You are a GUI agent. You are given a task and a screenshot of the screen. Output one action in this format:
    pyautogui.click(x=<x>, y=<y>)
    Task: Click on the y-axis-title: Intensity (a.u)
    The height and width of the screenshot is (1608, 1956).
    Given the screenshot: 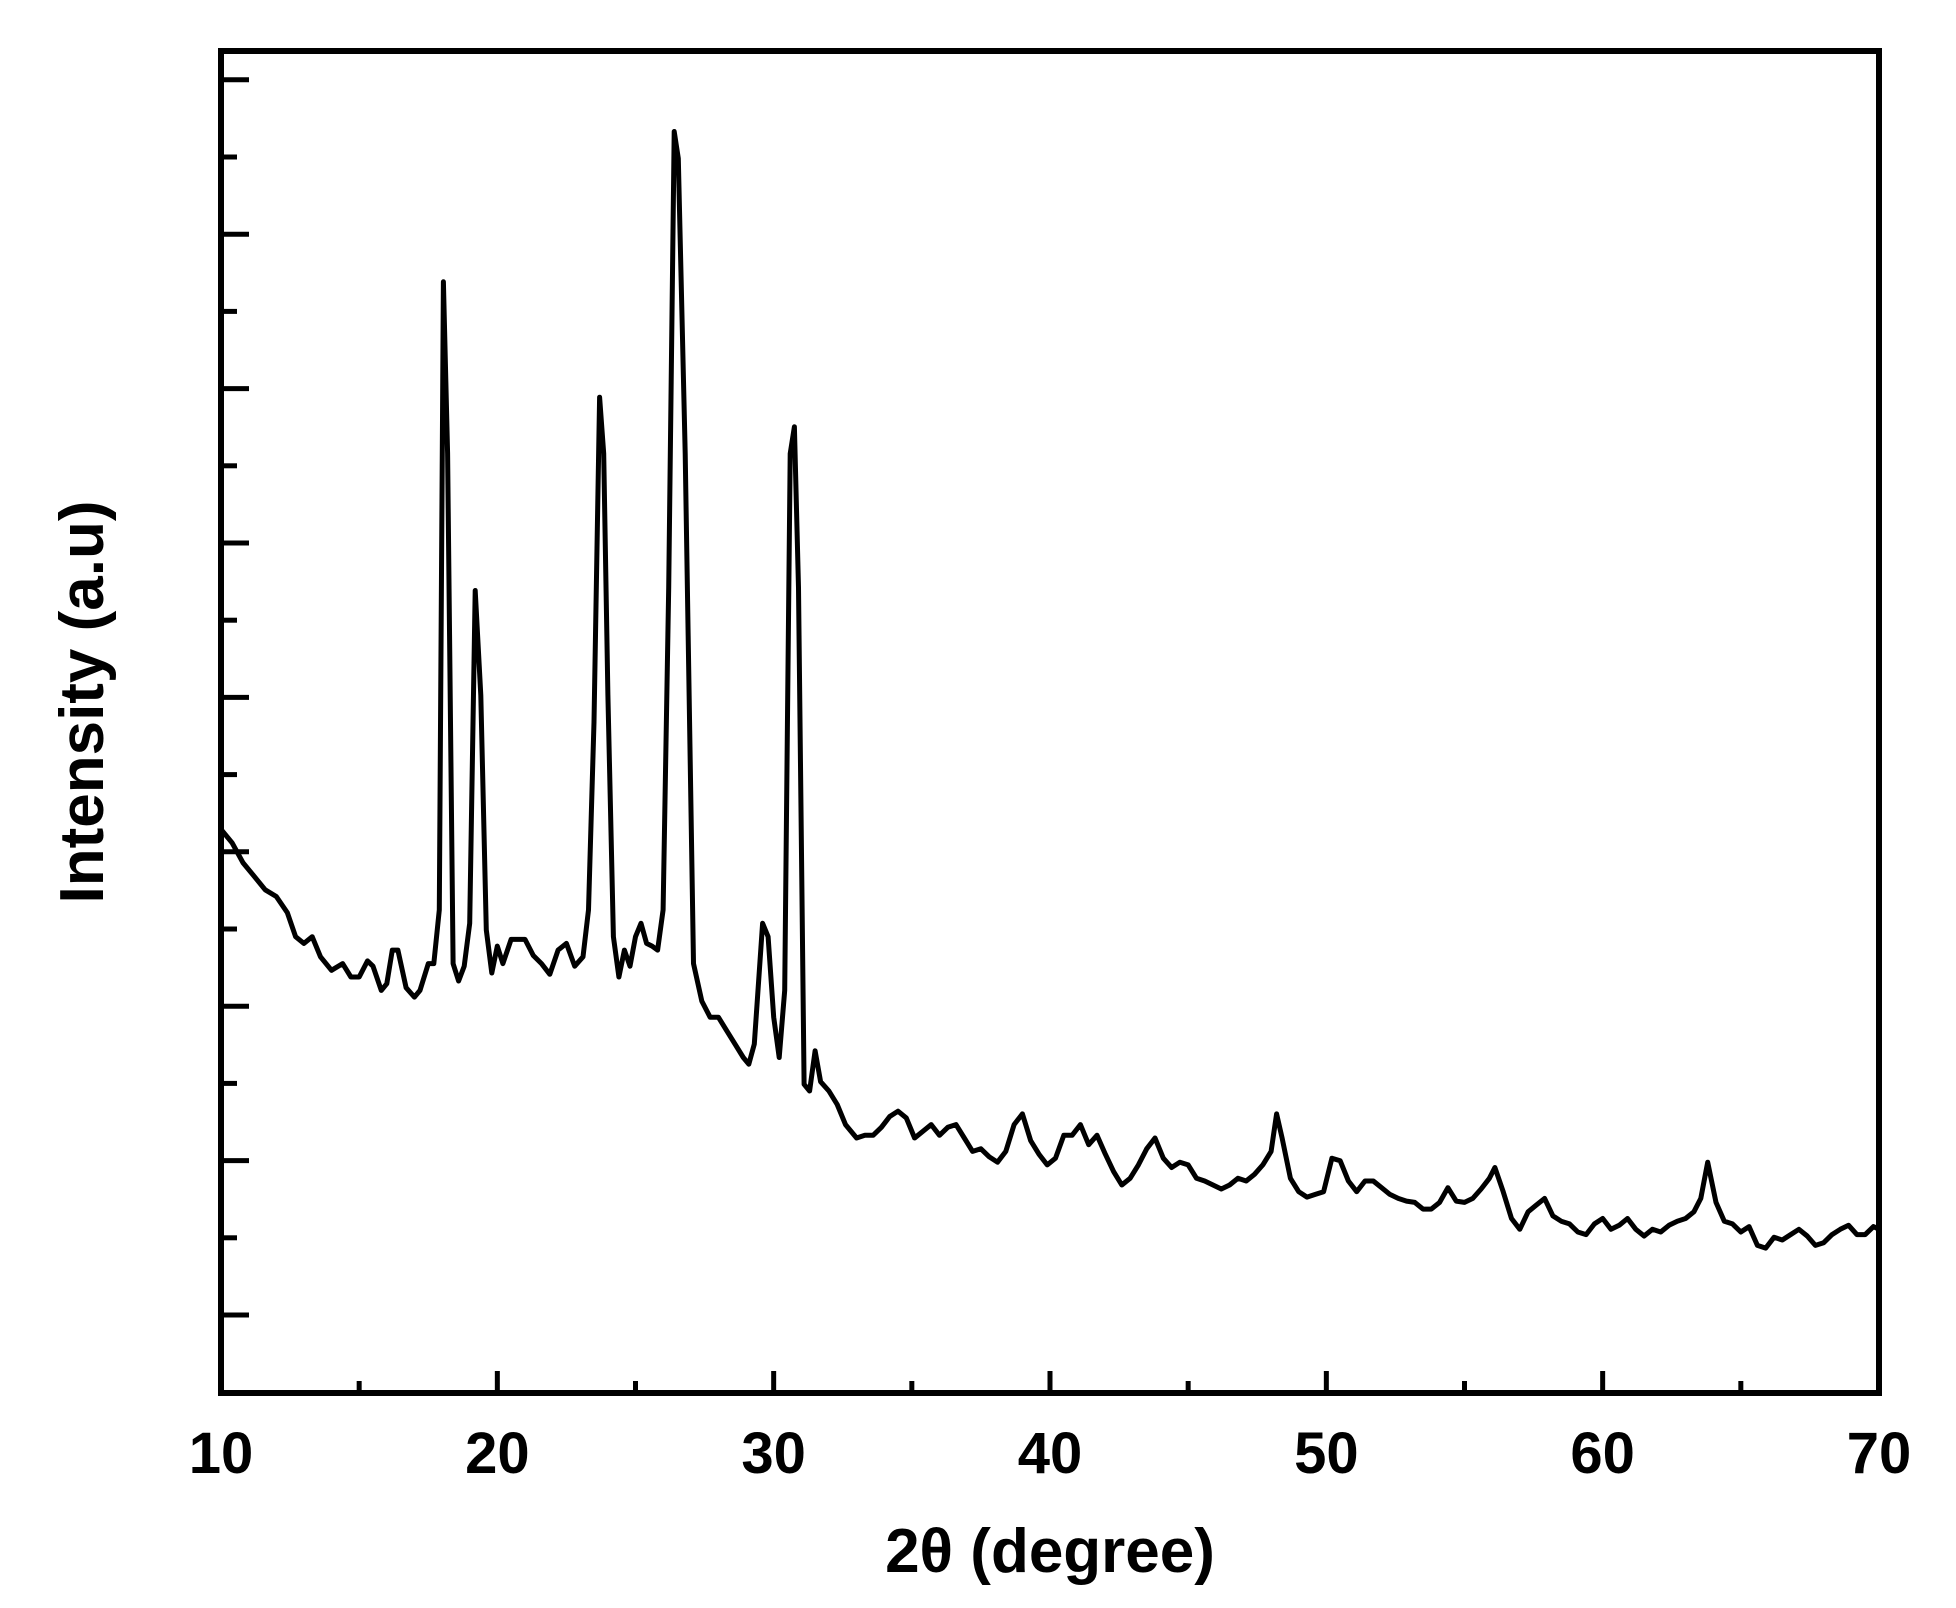 What is the action you would take?
    pyautogui.click(x=82, y=701)
    